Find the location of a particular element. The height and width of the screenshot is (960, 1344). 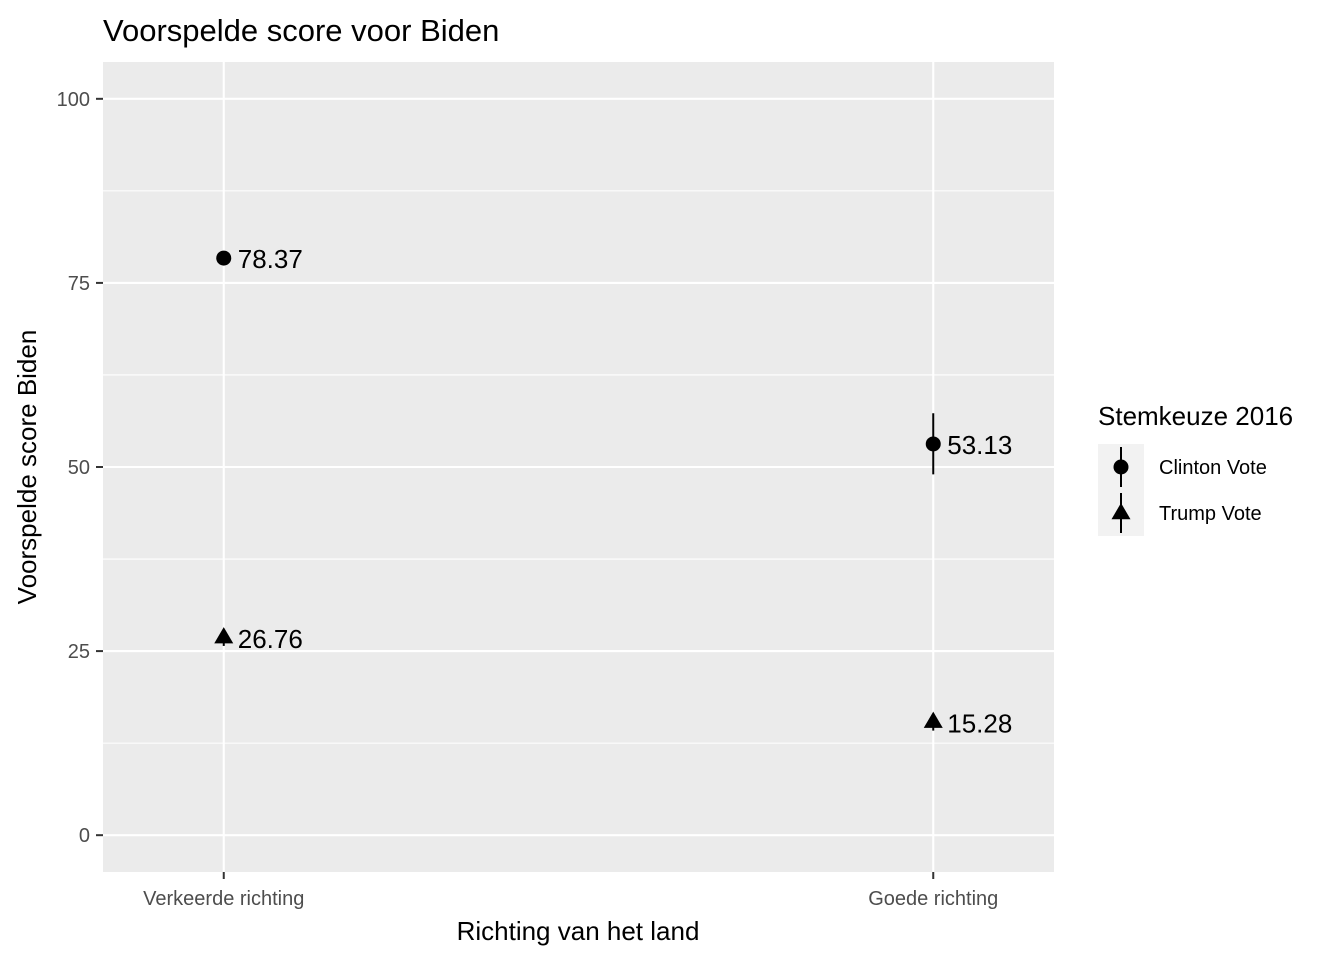

legend: Stemkeuze 2016 Clinton Vote Trump Vote is located at coordinates (1195, 468).